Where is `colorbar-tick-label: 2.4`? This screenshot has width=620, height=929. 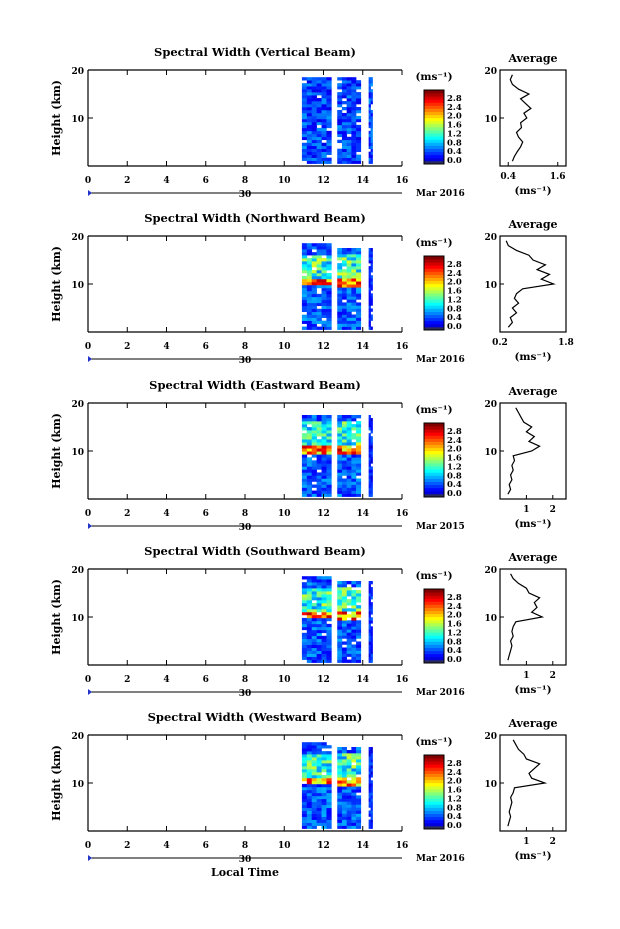 colorbar-tick-label: 2.4 is located at coordinates (454, 274).